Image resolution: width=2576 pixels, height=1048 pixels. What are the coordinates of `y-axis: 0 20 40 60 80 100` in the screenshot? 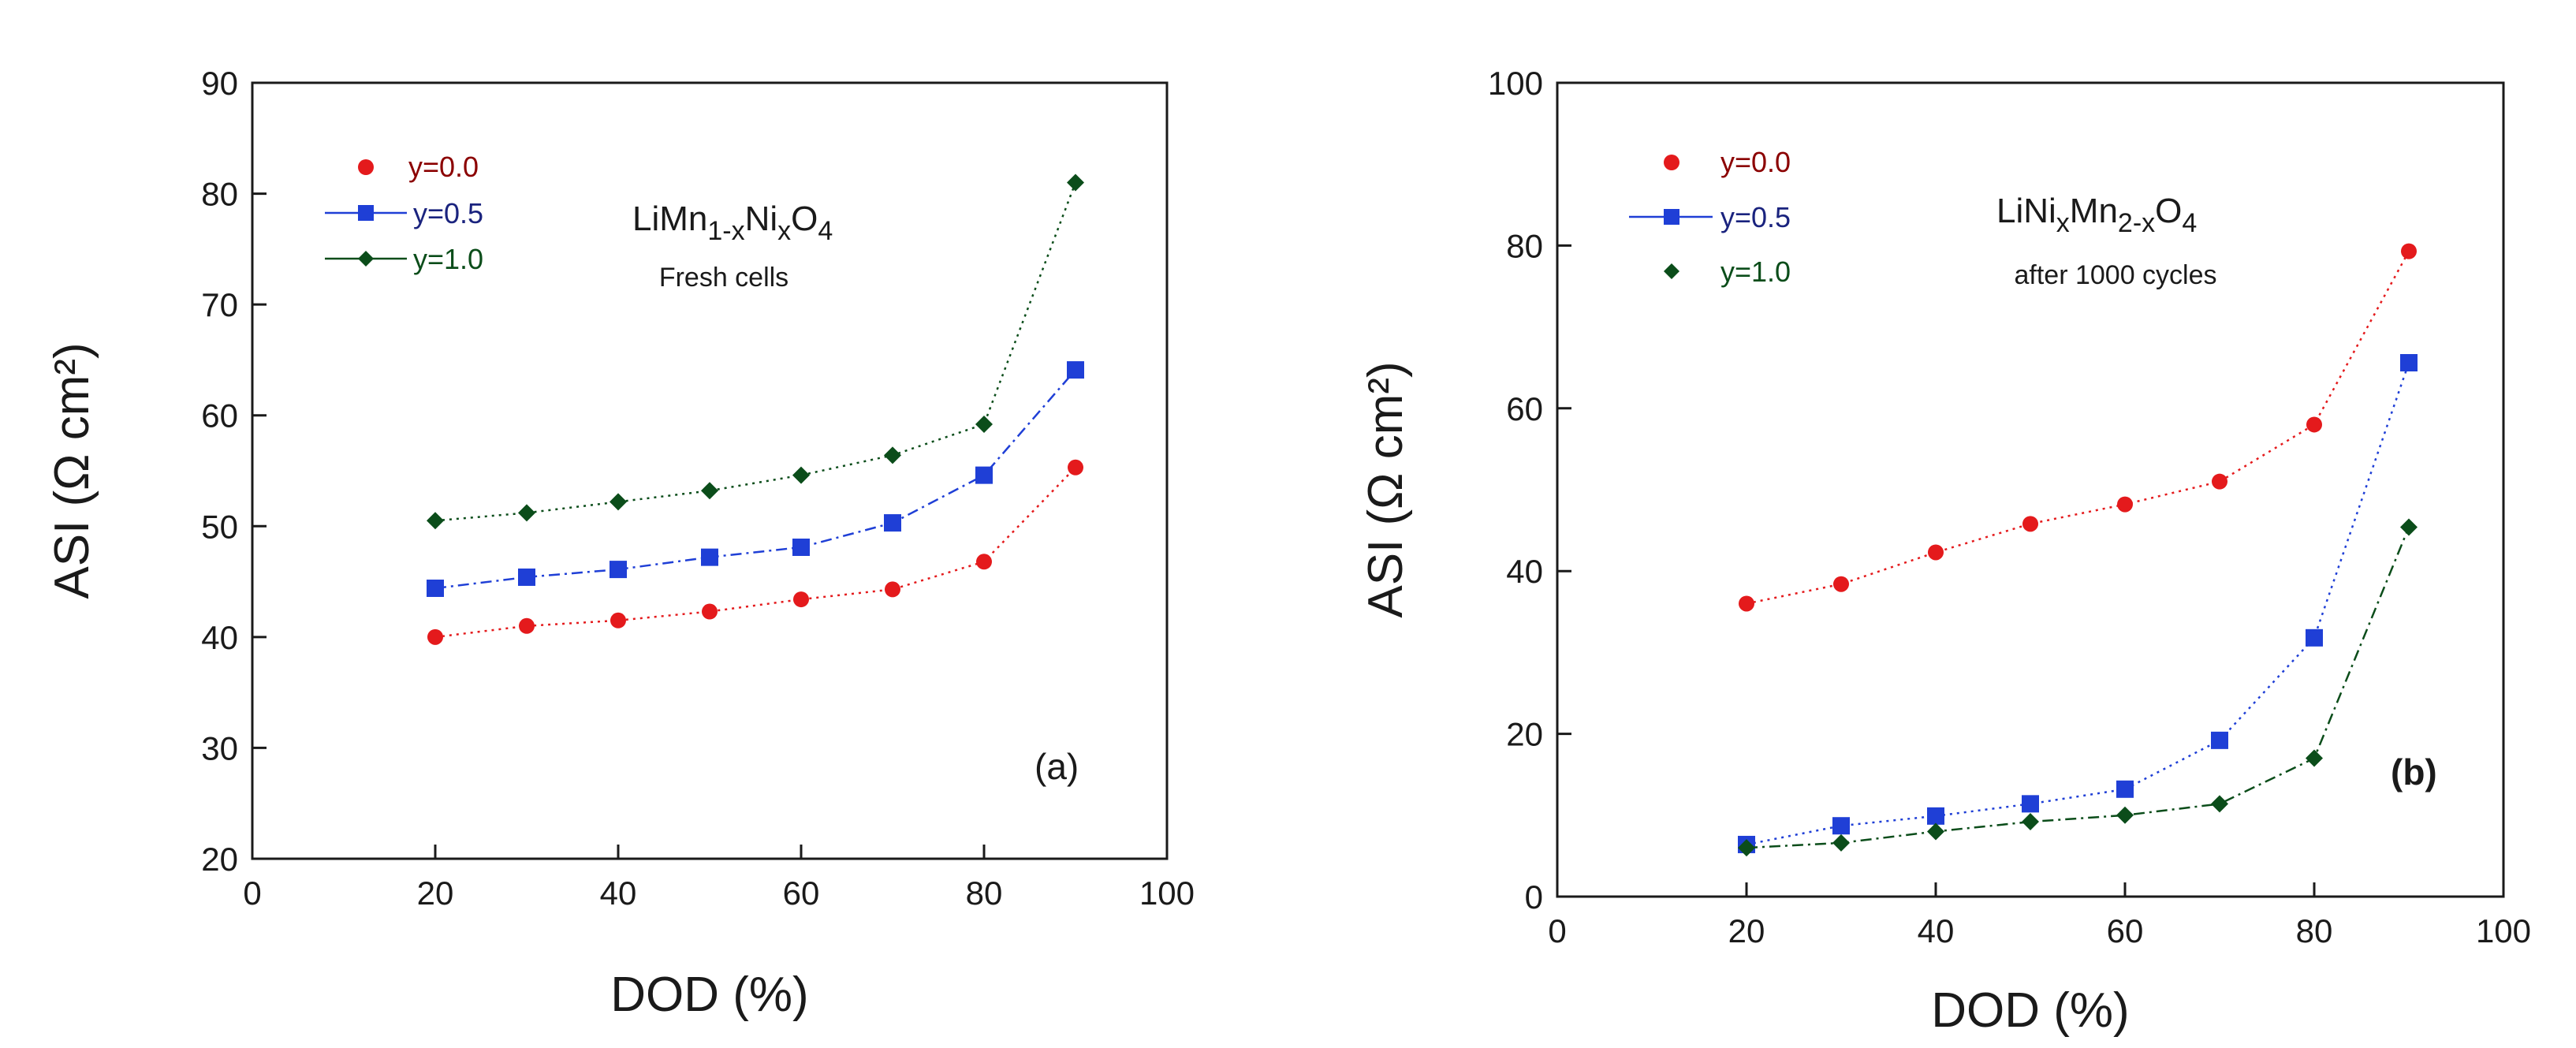 It's located at (1529, 491).